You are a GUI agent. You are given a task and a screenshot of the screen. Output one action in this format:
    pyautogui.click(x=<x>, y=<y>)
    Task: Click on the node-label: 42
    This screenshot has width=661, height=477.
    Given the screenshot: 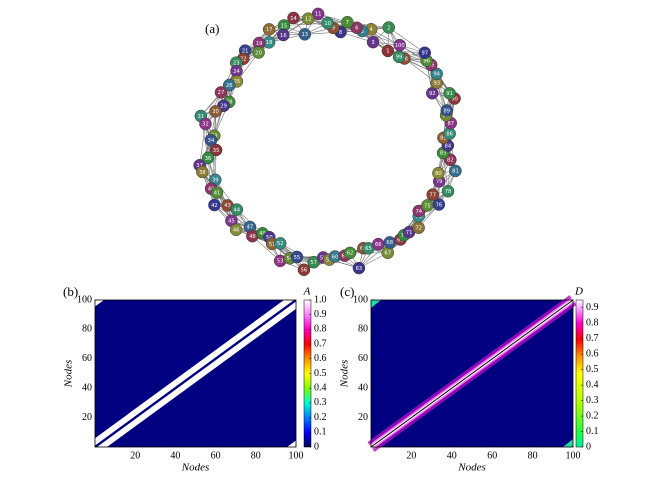 What is the action you would take?
    pyautogui.click(x=214, y=206)
    